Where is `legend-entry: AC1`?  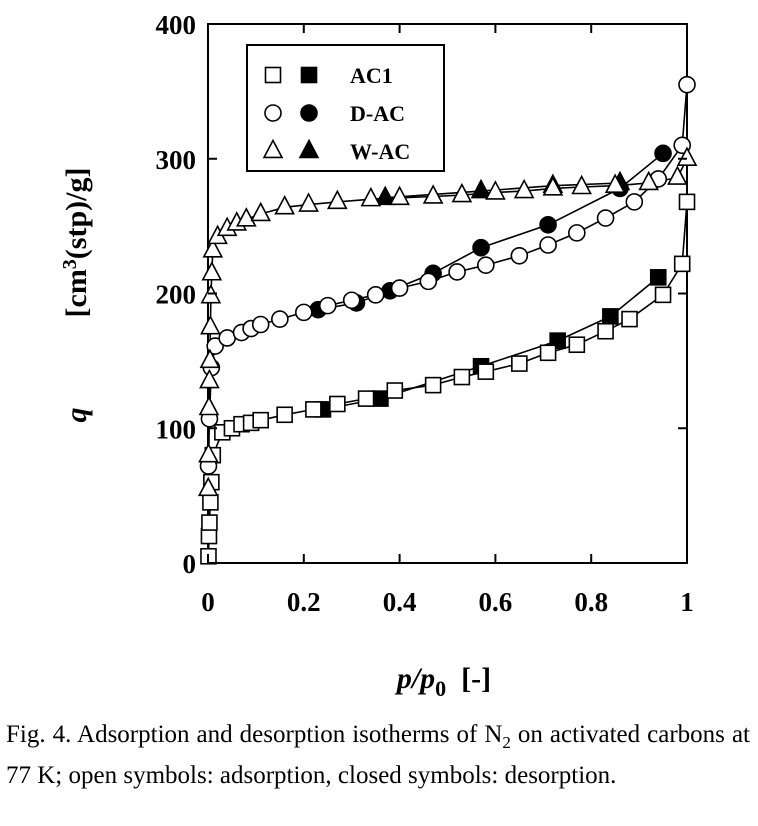
legend-entry: AC1 is located at coordinates (328, 75).